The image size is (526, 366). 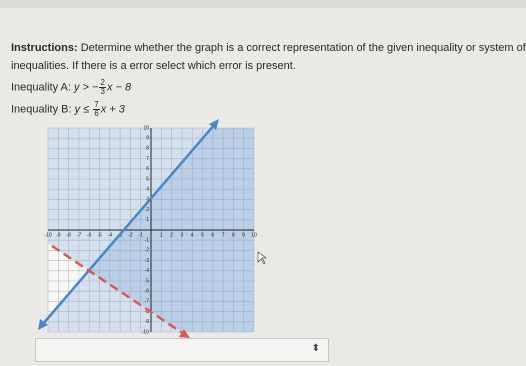 I want to click on x-tick-label: -7, so click(x=79, y=235).